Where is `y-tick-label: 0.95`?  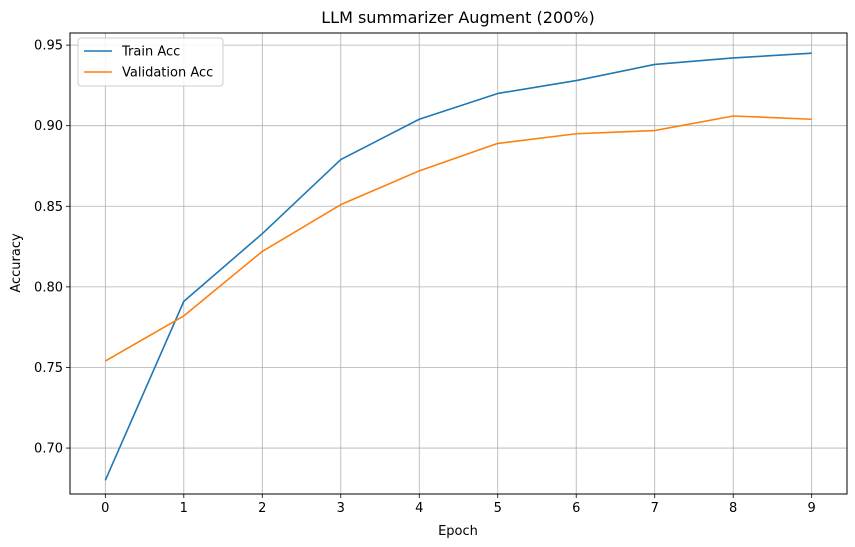
y-tick-label: 0.95 is located at coordinates (48, 46).